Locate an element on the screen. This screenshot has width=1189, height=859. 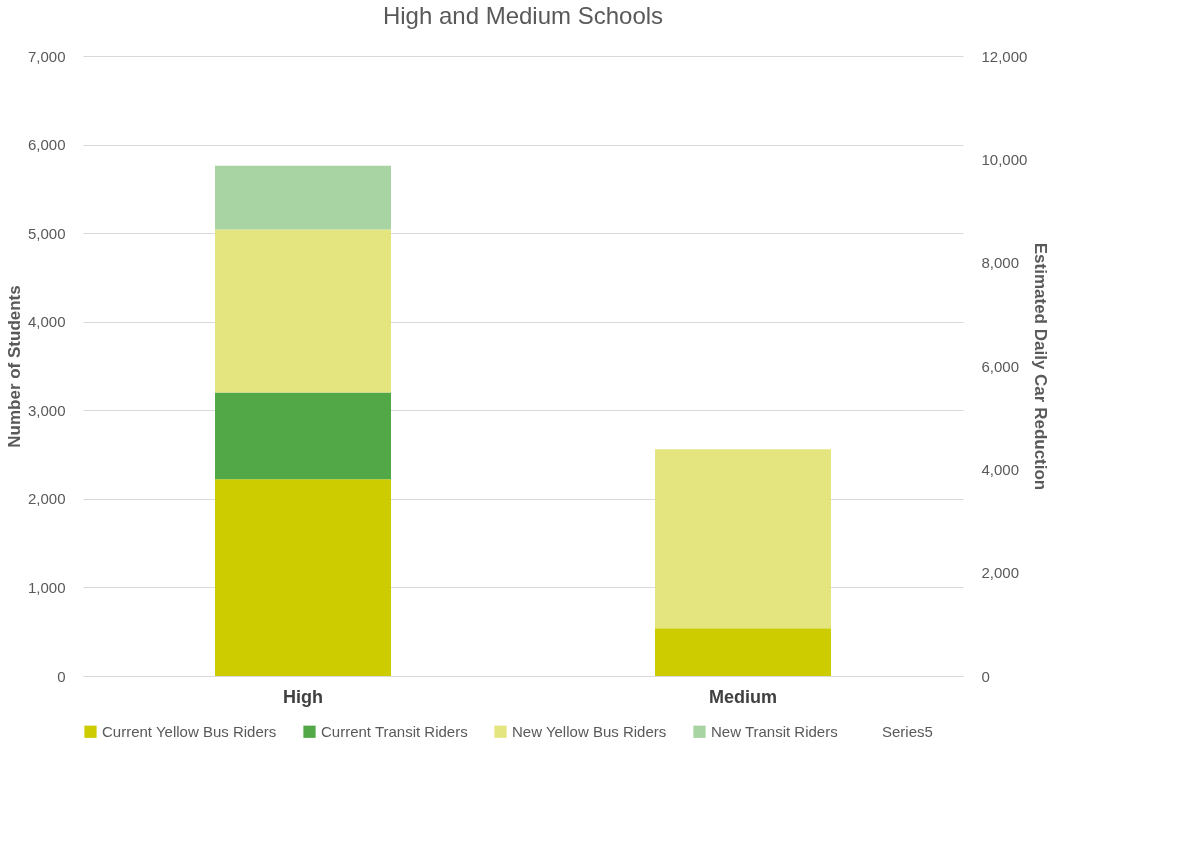
y-tick-label: 2,000 is located at coordinates (46, 499).